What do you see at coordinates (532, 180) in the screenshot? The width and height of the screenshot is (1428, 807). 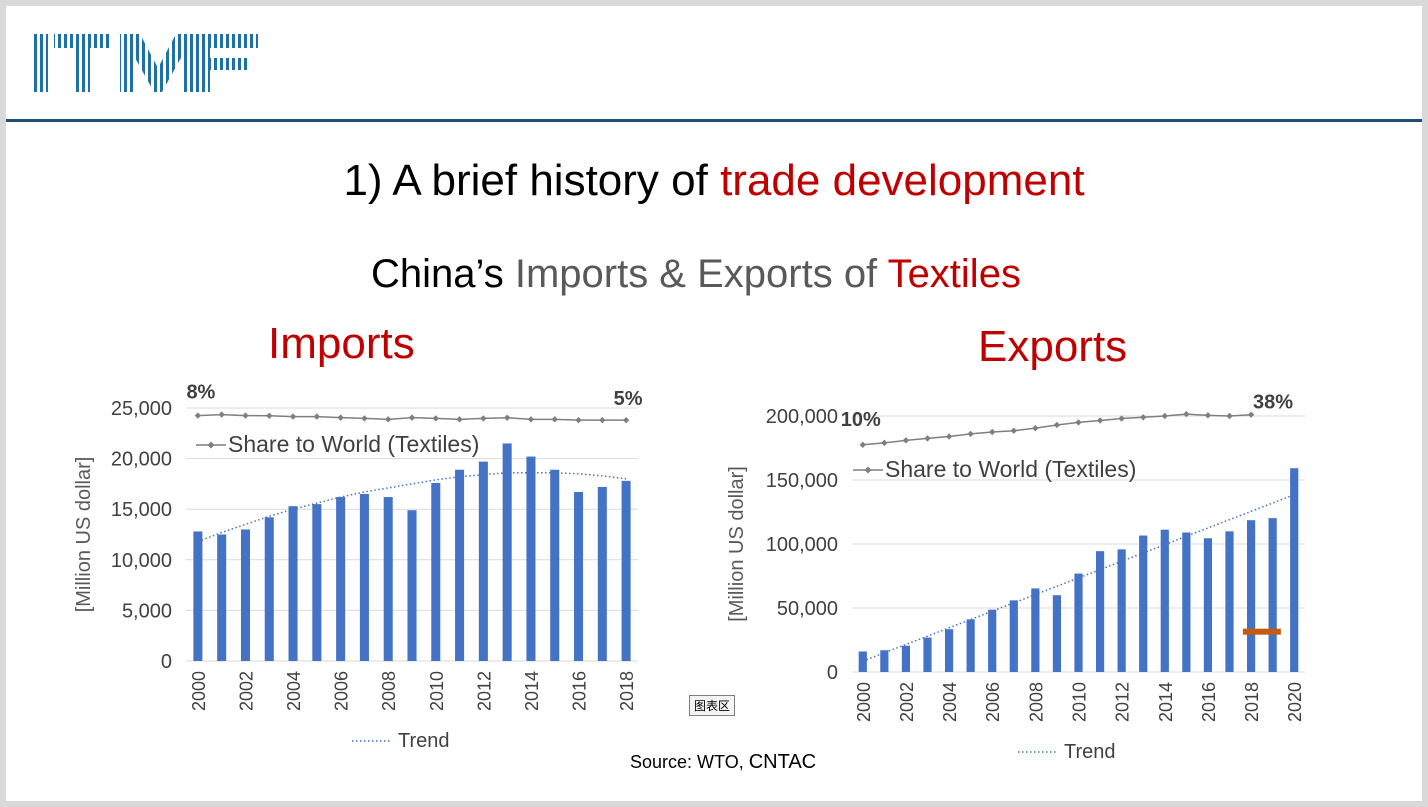 I see `title-part1: 1) A brief history of` at bounding box center [532, 180].